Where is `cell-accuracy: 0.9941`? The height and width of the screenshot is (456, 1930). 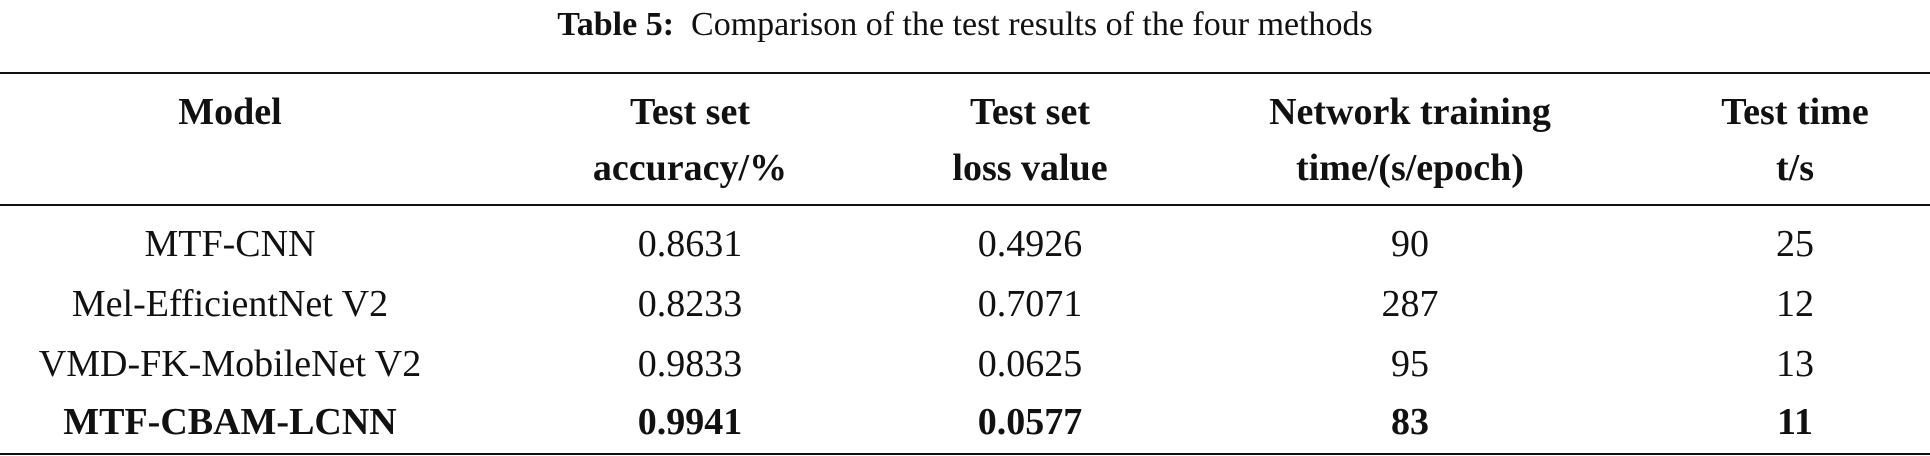 cell-accuracy: 0.9941 is located at coordinates (690, 422).